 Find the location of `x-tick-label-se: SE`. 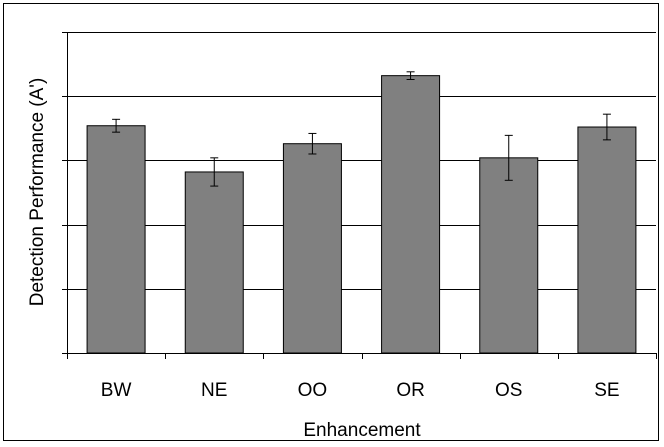

x-tick-label-se: SE is located at coordinates (606, 390).